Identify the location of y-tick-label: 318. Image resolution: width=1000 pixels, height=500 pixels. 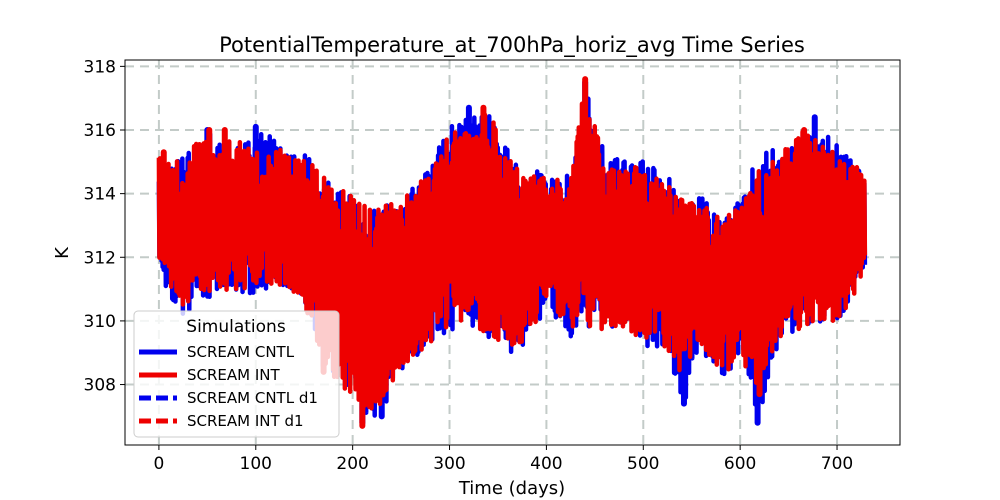
(100, 67).